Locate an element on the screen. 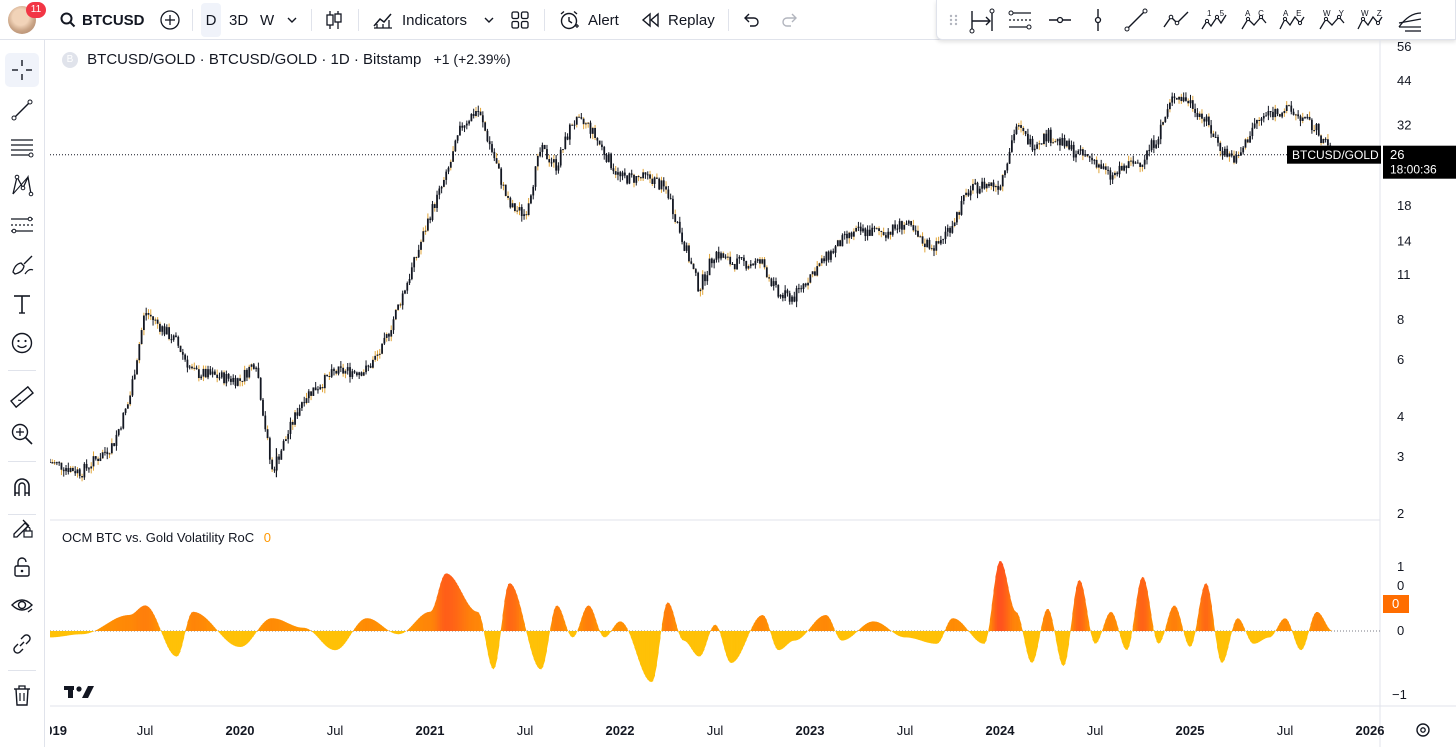 Image resolution: width=1456 pixels, height=747 pixels. price-axis: 2 3 4 6 8 11 14 18 32 44 56 is located at coordinates (1404, 280).